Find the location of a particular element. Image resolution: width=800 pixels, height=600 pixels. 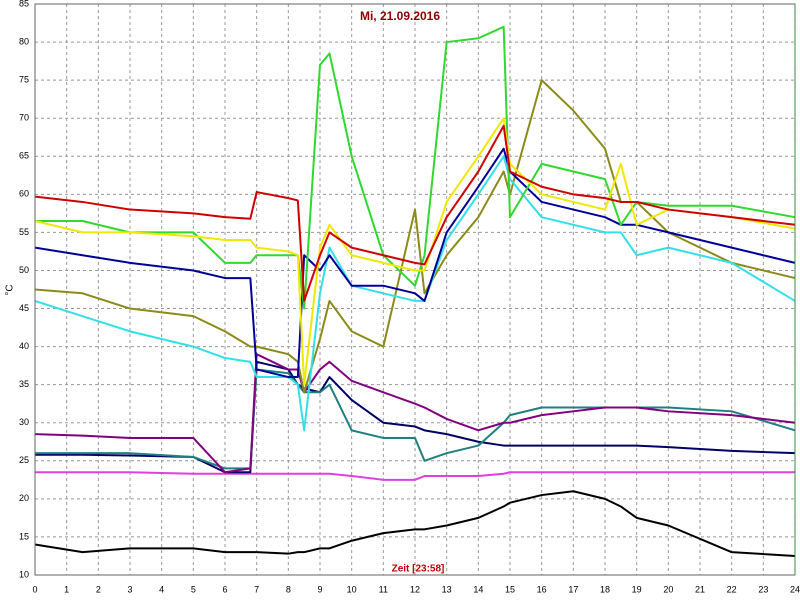

y-tick-label: 25 is located at coordinates (24, 460).